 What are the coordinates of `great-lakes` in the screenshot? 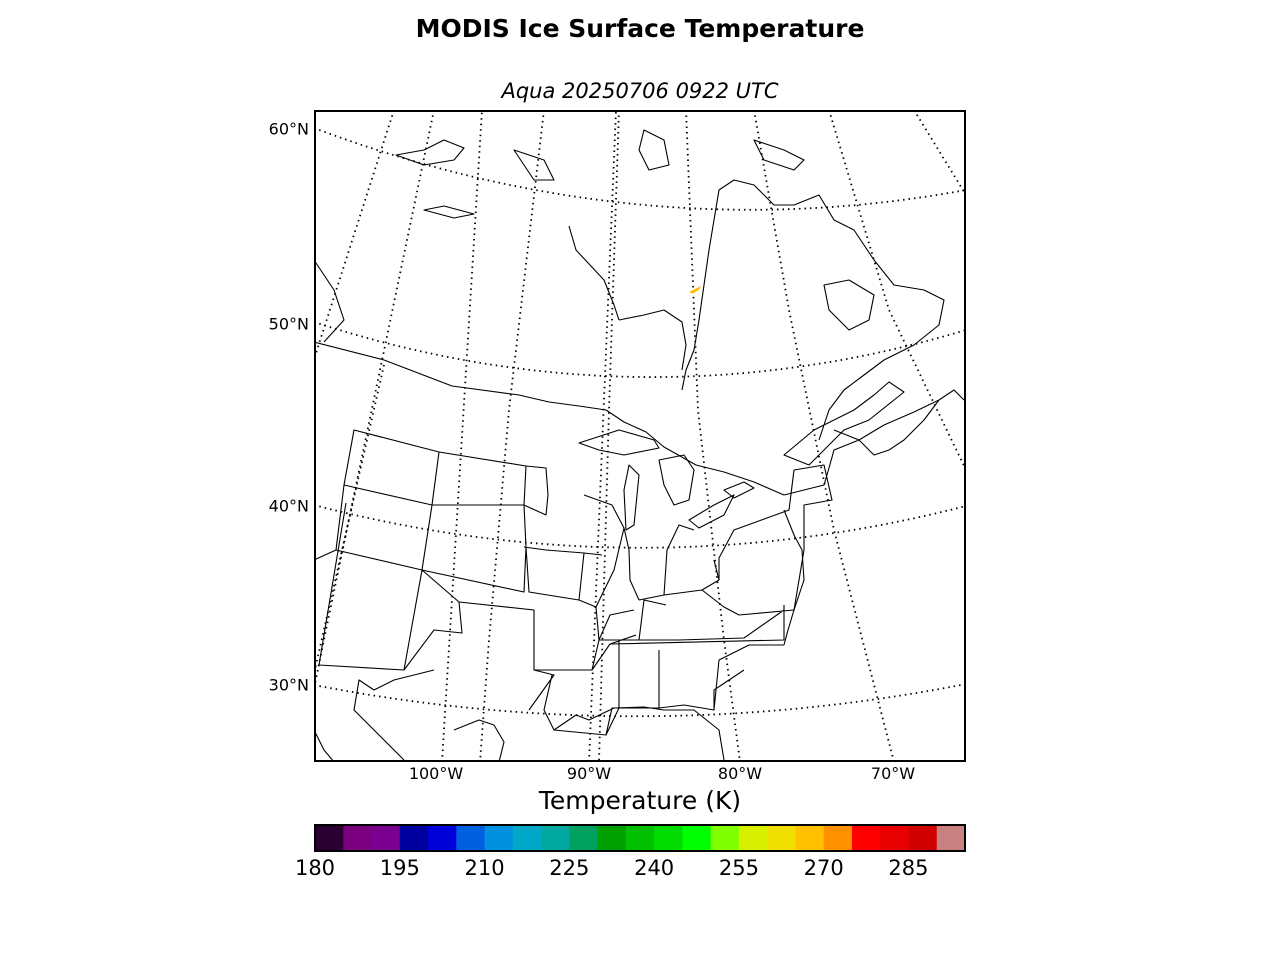 It's located at (666, 480).